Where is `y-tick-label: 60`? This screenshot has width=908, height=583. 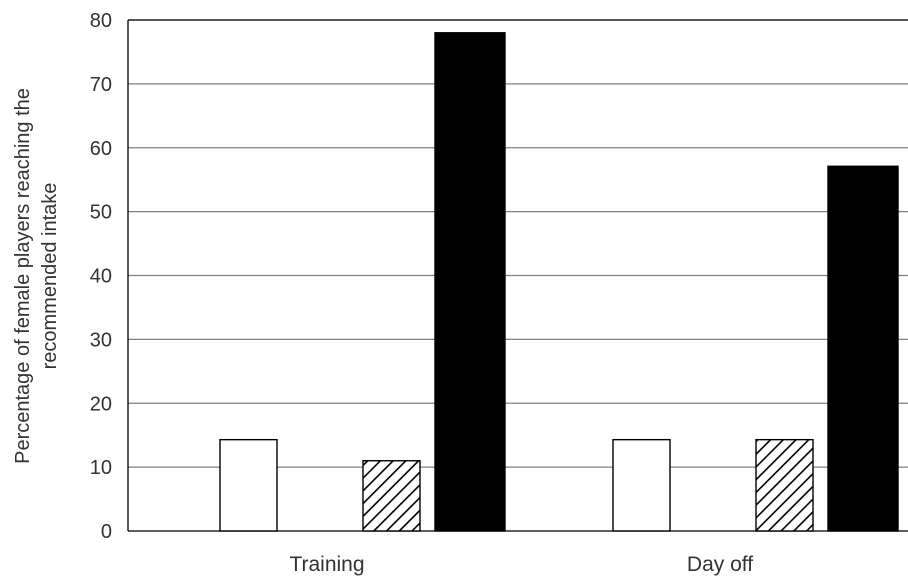 y-tick-label: 60 is located at coordinates (101, 149).